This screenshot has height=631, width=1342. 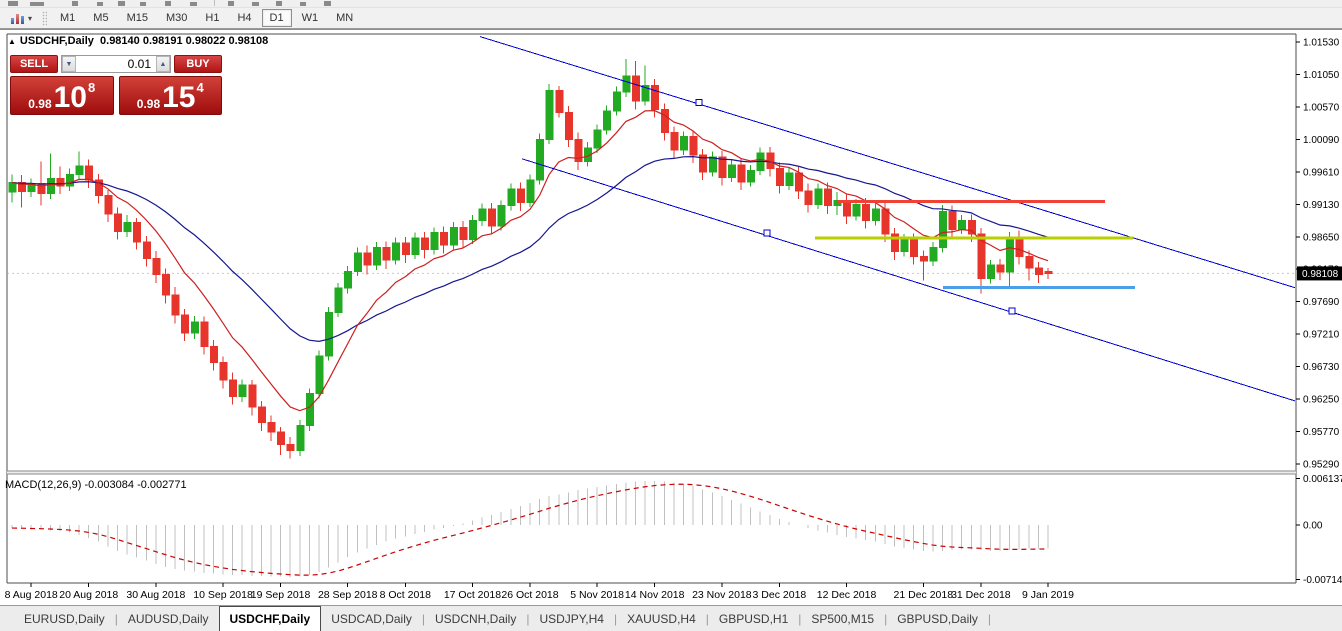 I want to click on toolbar-grip-handle, so click(x=45, y=18).